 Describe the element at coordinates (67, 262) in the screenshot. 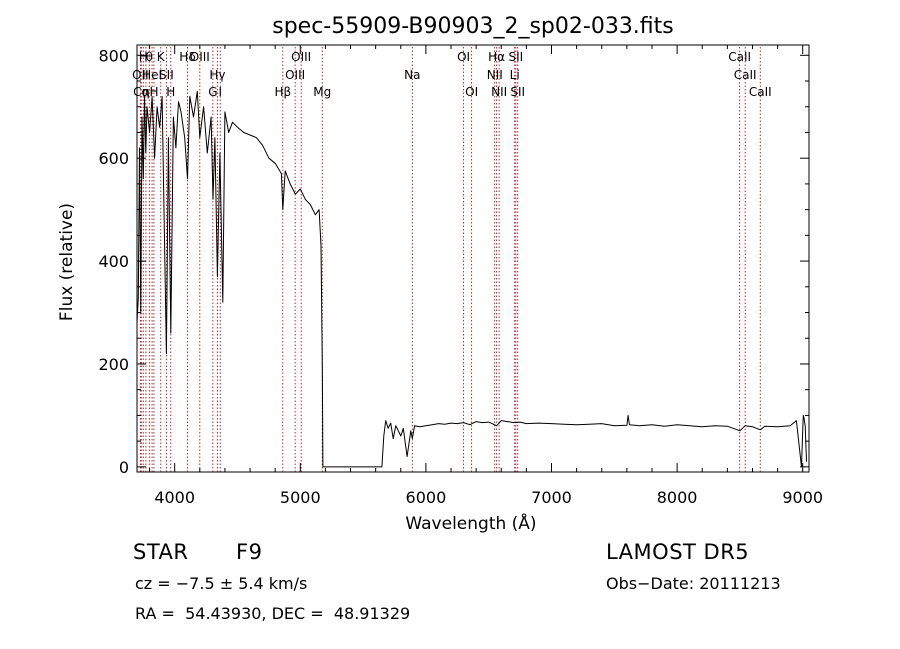

I see `y-axis-label: Flux (relative)` at that location.